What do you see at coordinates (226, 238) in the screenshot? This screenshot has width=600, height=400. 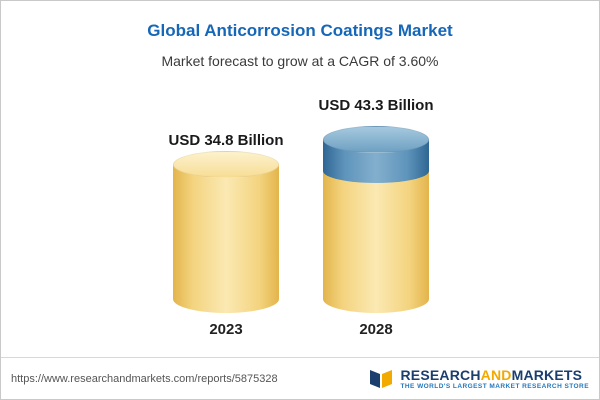 I see `bar-2023-body` at bounding box center [226, 238].